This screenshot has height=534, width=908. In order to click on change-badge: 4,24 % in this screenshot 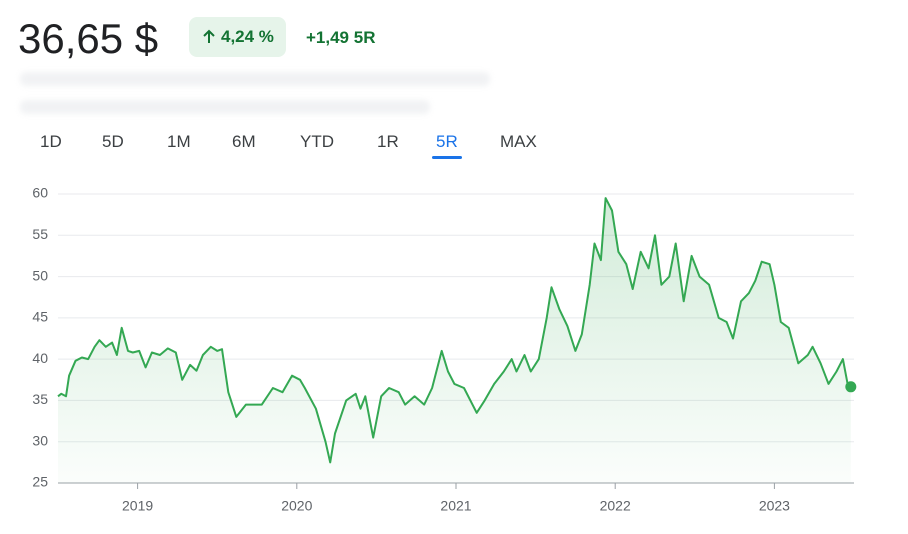, I will do `click(237, 37)`.